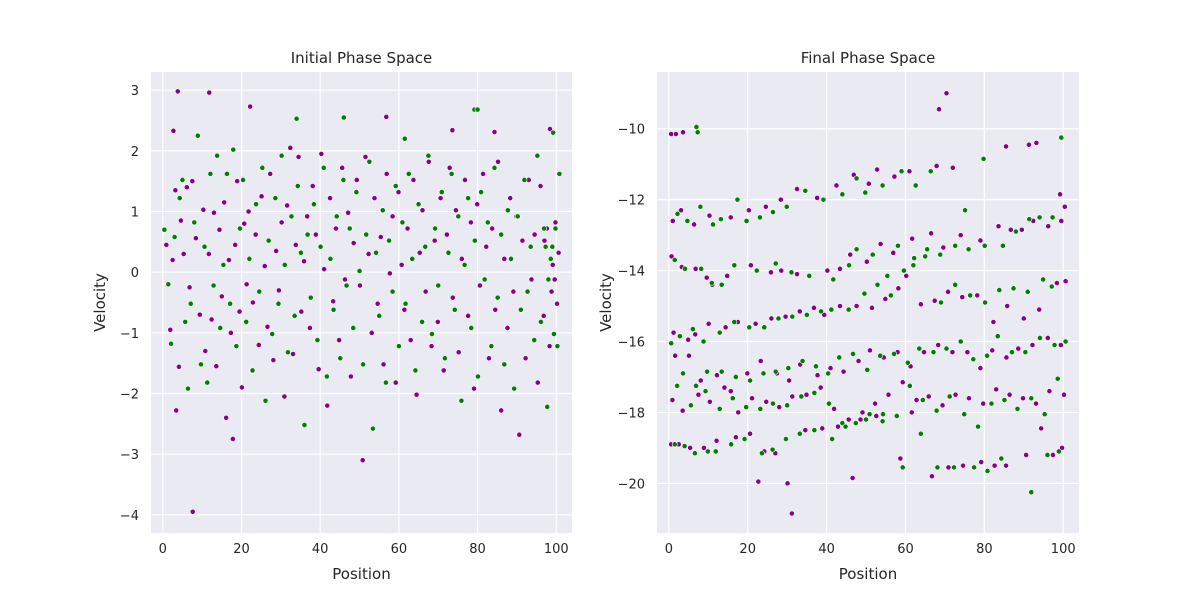 The height and width of the screenshot is (600, 1200). I want to click on x-tick-label: 60, so click(399, 549).